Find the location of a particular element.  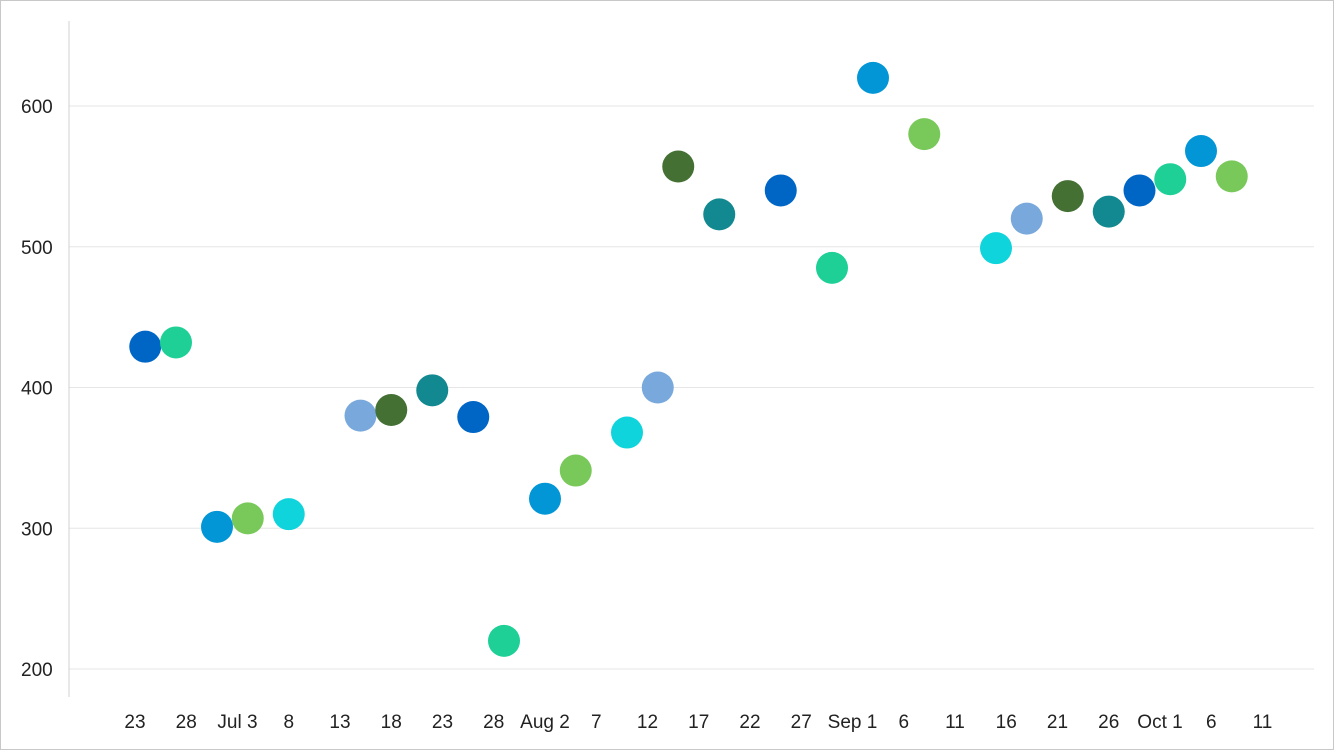

x-tick-label: Oct 1 is located at coordinates (1159, 722).